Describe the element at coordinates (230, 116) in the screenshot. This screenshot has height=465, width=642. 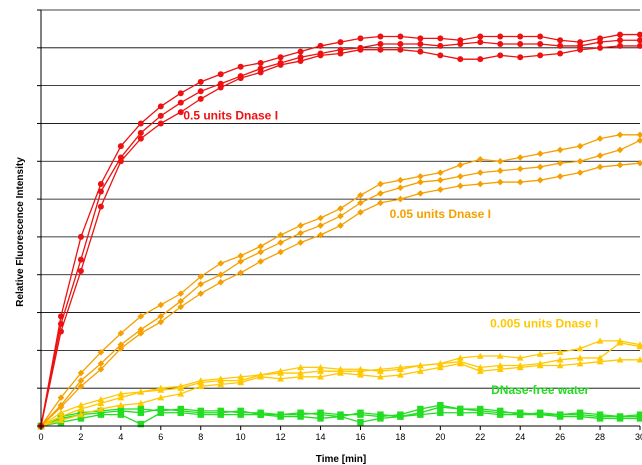
I see `series-label: 0.5 units Dnase I` at that location.